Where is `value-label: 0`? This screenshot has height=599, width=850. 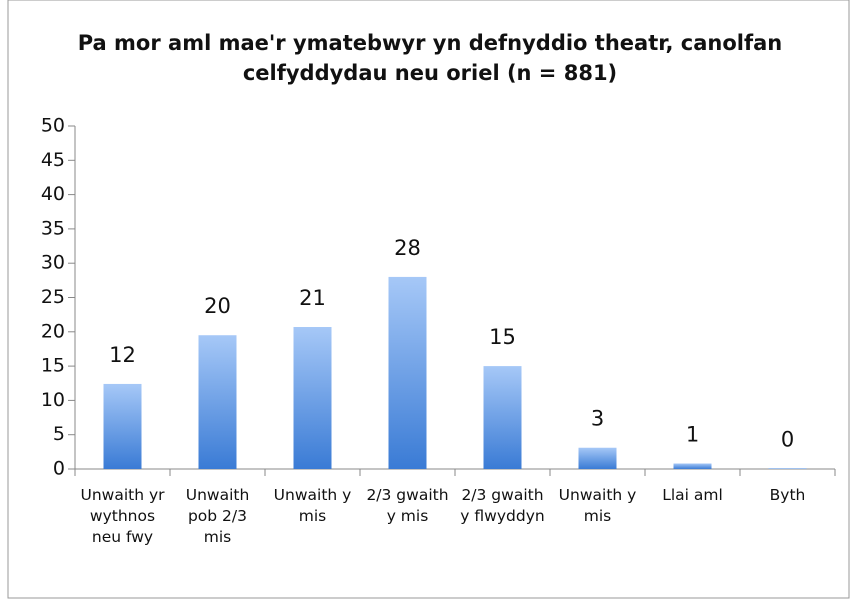
value-label: 0 is located at coordinates (787, 439).